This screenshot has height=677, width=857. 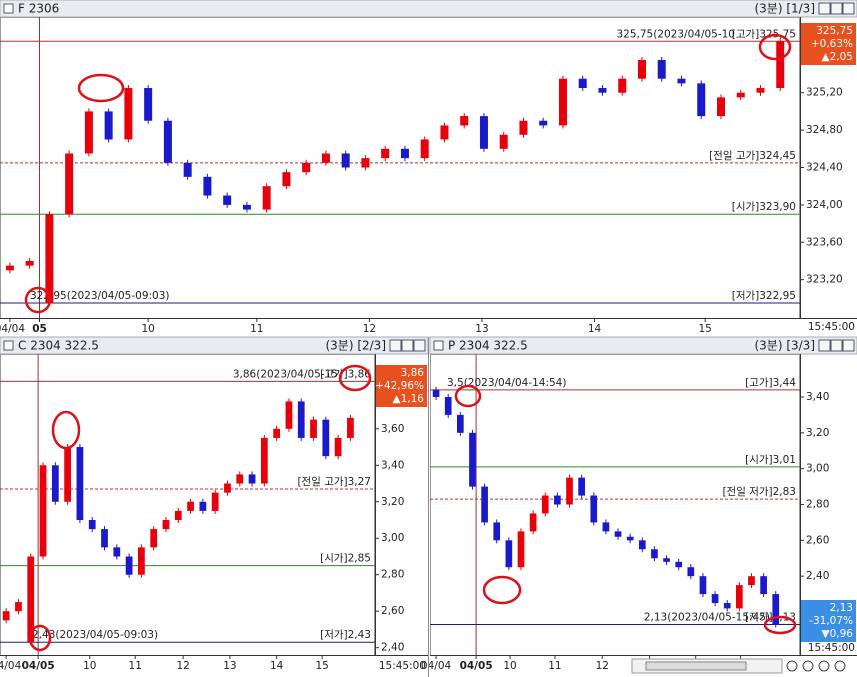 What do you see at coordinates (831, 621) in the screenshot?
I see `price-box-change-pct: -31,07%` at bounding box center [831, 621].